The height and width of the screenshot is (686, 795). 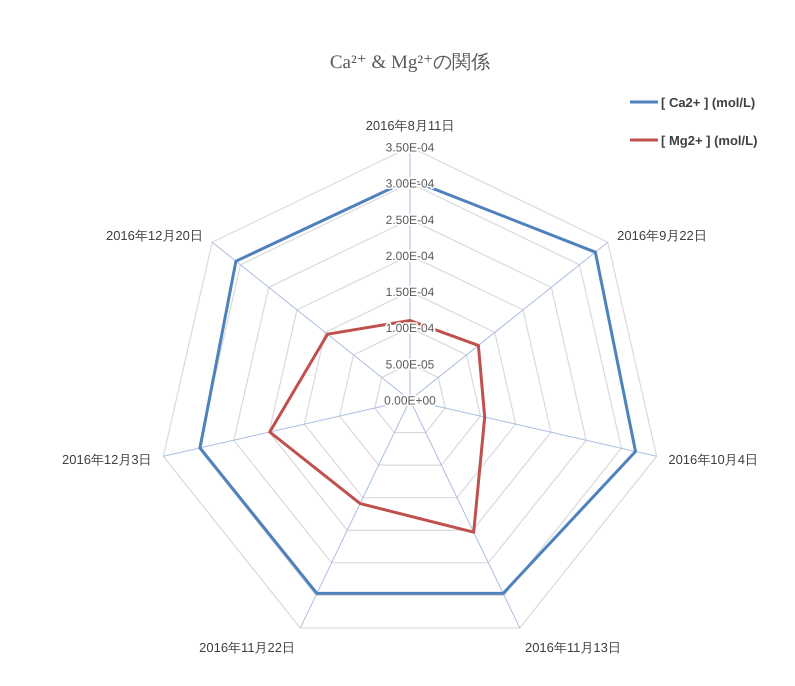 I want to click on ytick: 1.50E-04, so click(x=410, y=292).